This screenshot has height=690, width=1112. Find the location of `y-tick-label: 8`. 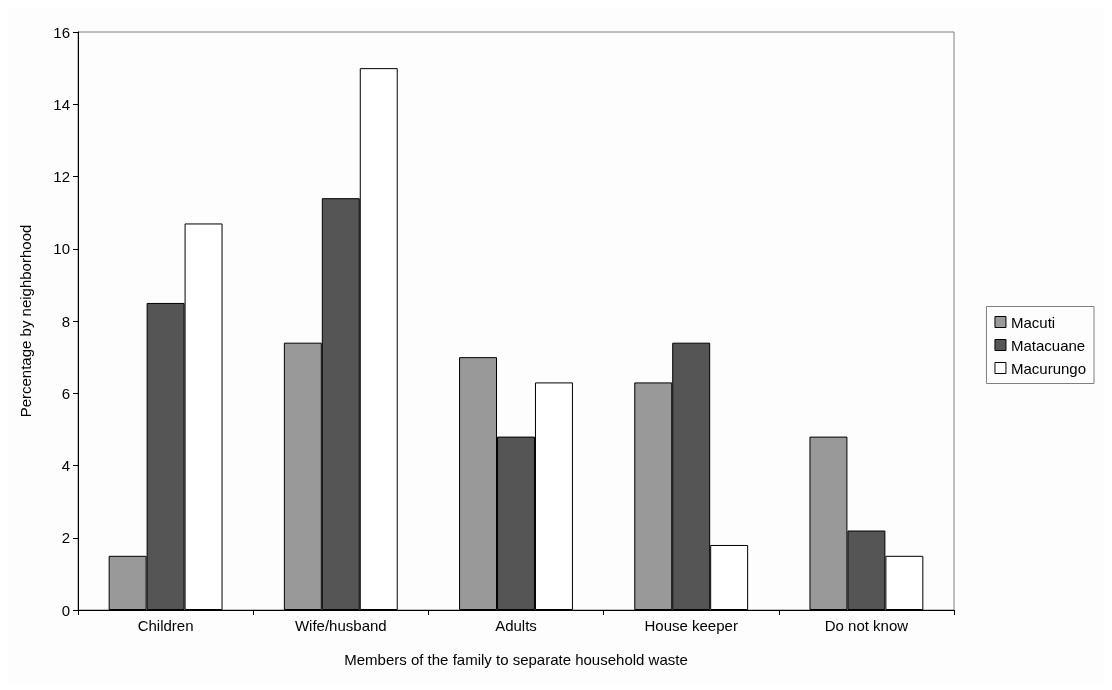

y-tick-label: 8 is located at coordinates (65, 321).